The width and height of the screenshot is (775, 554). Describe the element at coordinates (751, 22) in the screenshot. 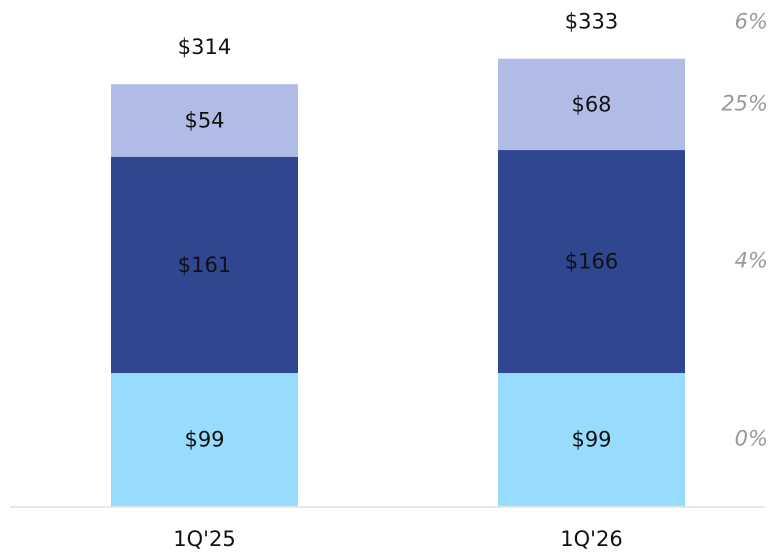

I see `total-growth-label: 6%` at that location.